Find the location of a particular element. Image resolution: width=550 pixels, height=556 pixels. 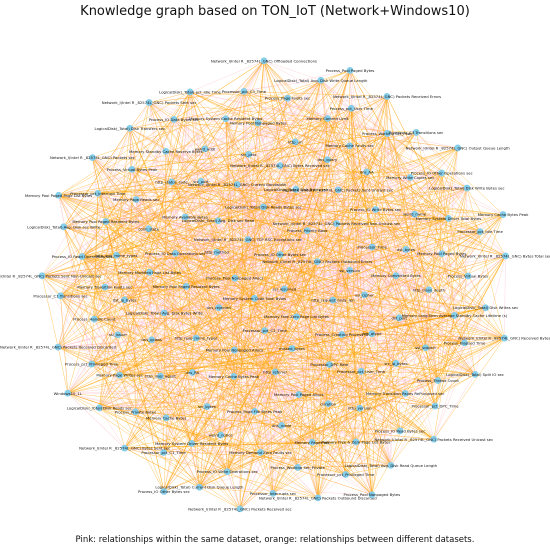

graph-node: http_referrer is located at coordinates (275, 372).